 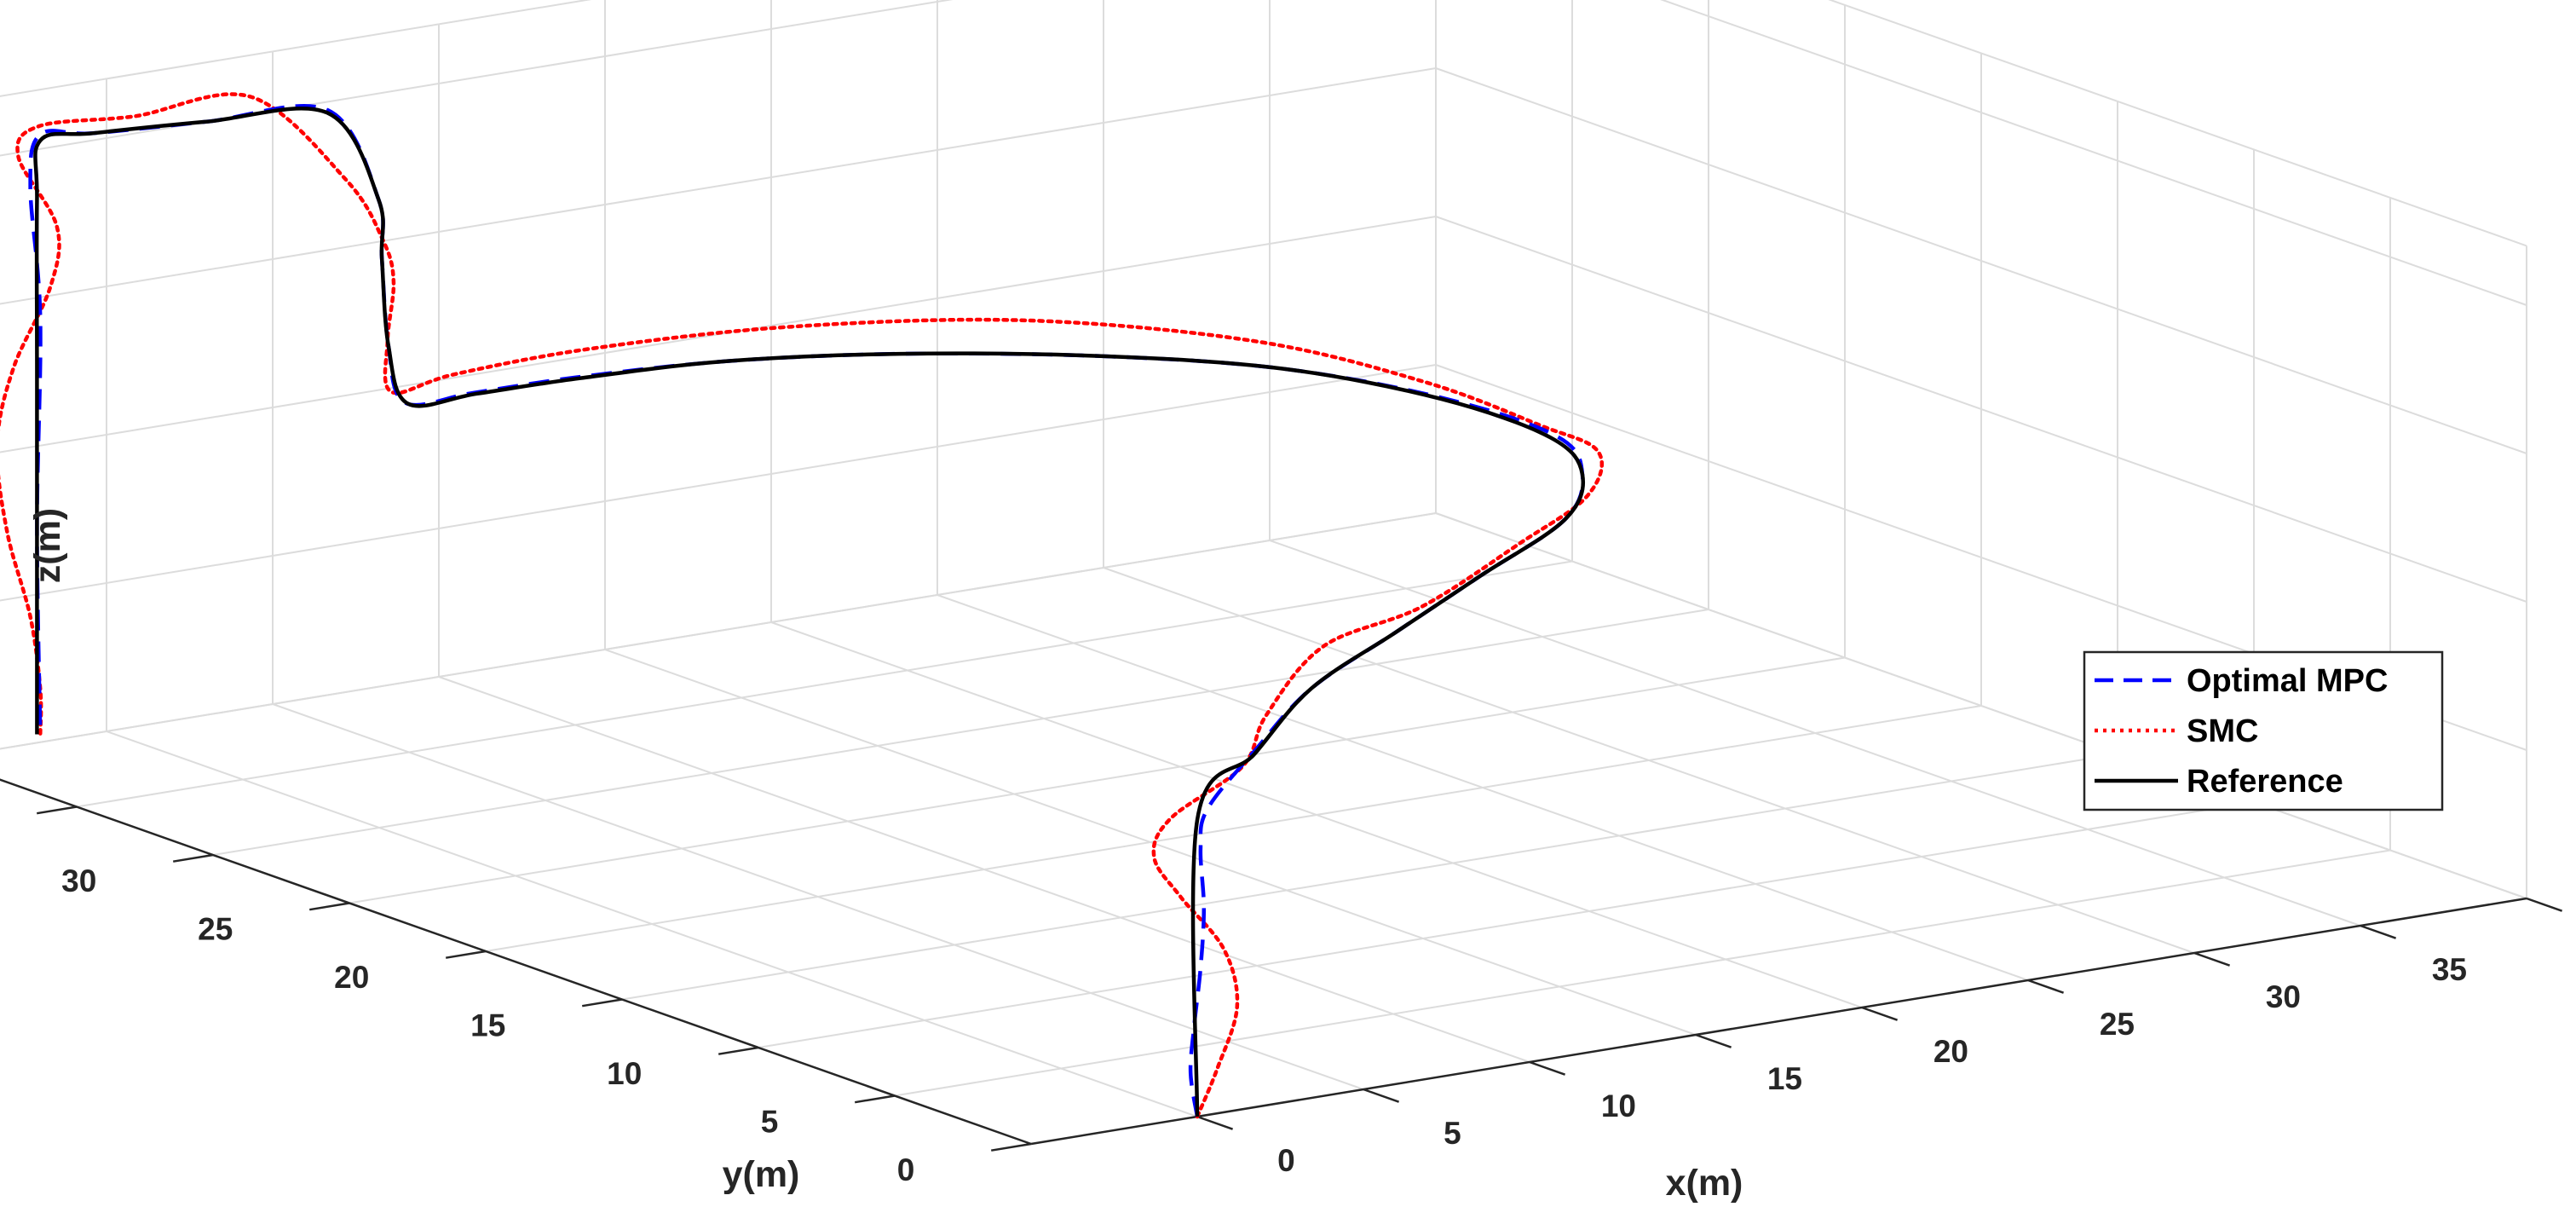 I want to click on y-tick-label: 5, so click(x=770, y=1122).